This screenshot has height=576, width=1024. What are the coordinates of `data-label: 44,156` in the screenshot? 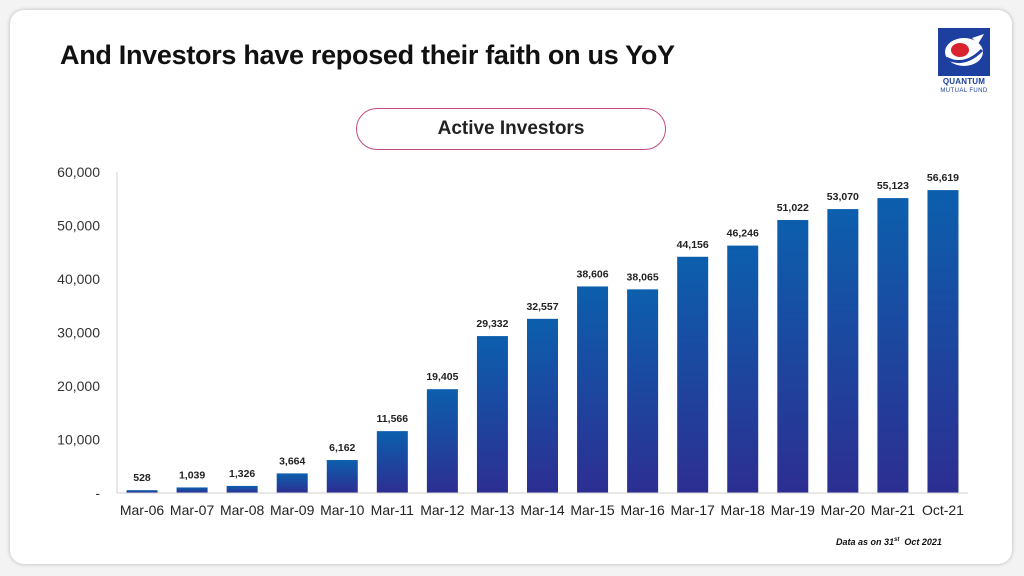 It's located at (693, 245).